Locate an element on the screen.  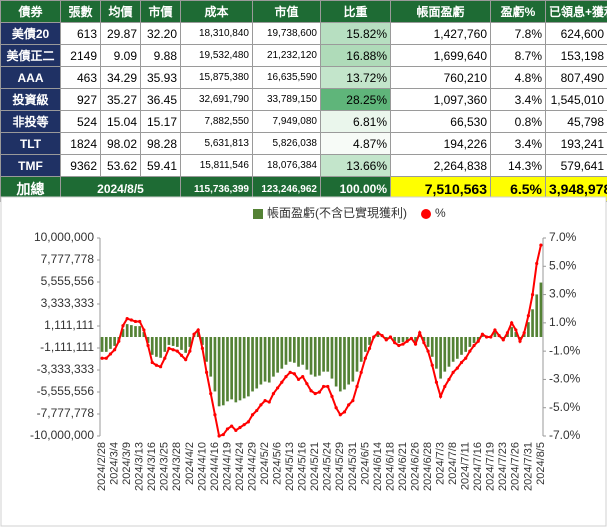
table-cell: 59.41 is located at coordinates (160, 165).